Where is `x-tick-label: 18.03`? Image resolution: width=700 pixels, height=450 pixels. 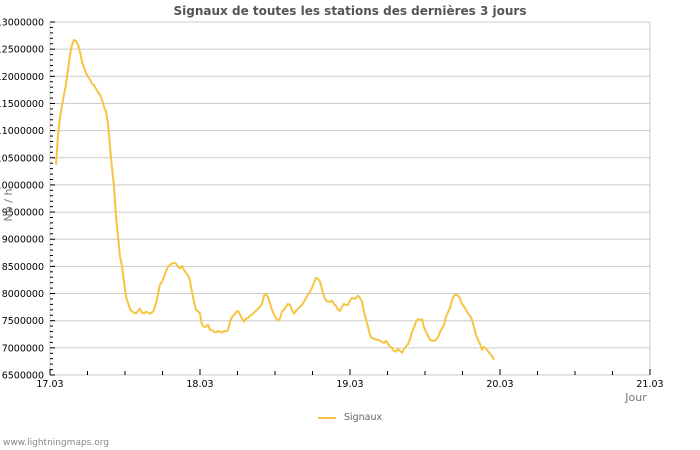 x-tick-label: 18.03 is located at coordinates (199, 384).